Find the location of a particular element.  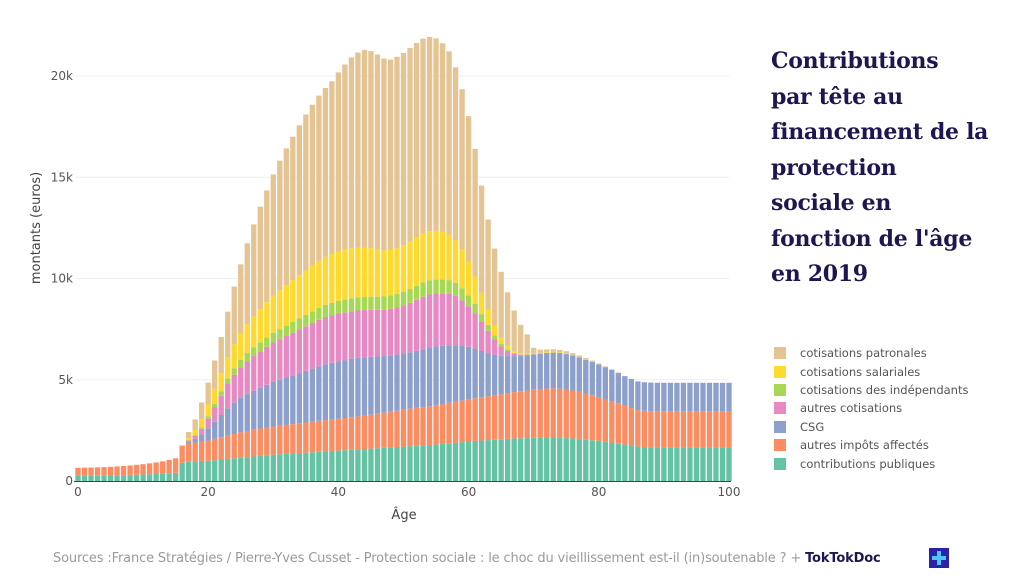

legend-swatch is located at coordinates (780, 463).